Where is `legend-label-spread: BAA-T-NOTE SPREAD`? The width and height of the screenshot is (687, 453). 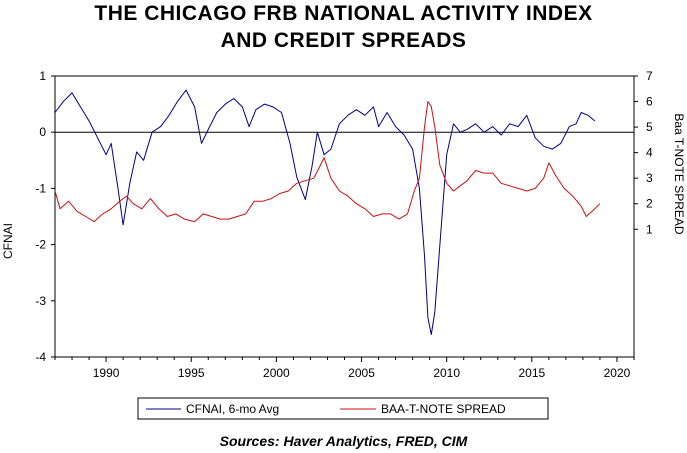 legend-label-spread: BAA-T-NOTE SPREAD is located at coordinates (443, 409).